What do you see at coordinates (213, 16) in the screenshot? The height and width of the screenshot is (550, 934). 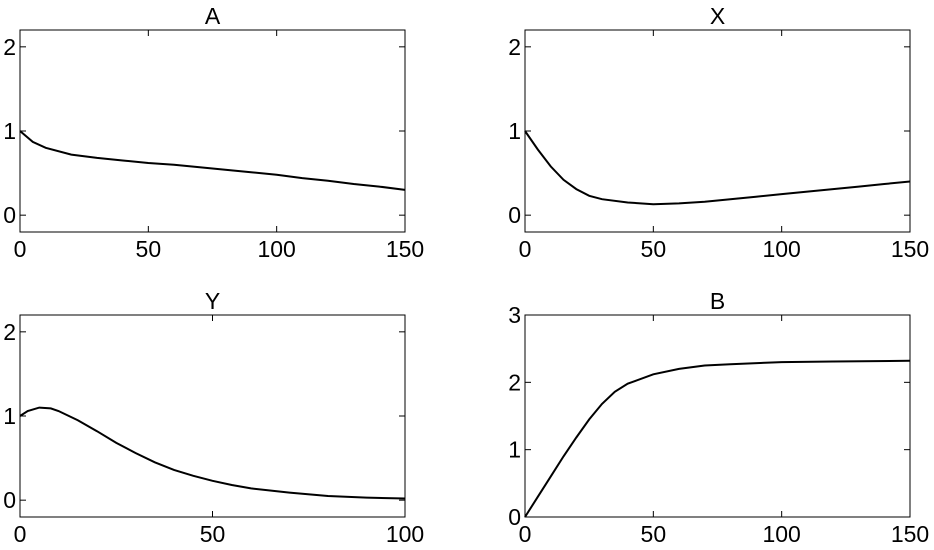 I see `subplot-title: A` at bounding box center [213, 16].